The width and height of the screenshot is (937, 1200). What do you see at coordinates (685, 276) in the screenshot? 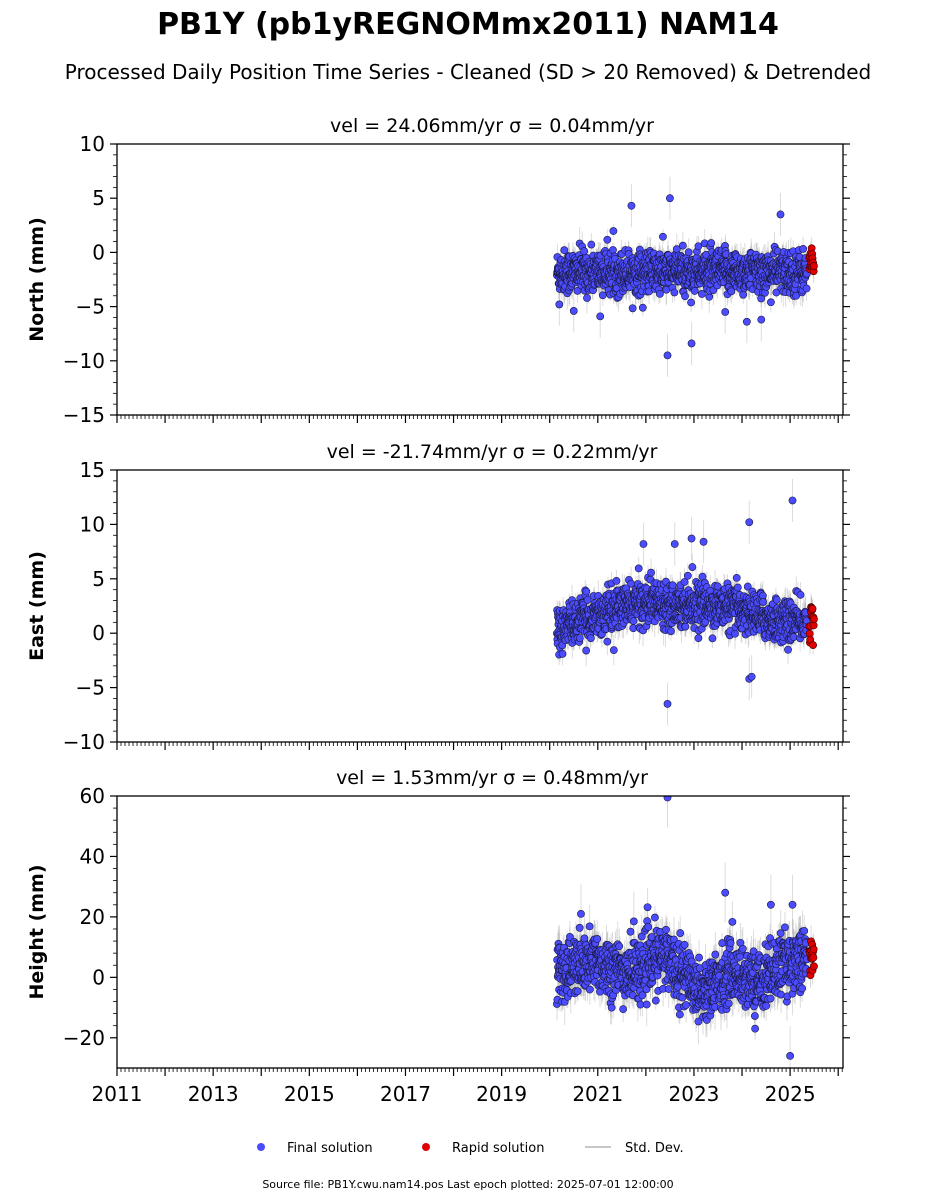
I see `plot-area-north` at bounding box center [685, 276].